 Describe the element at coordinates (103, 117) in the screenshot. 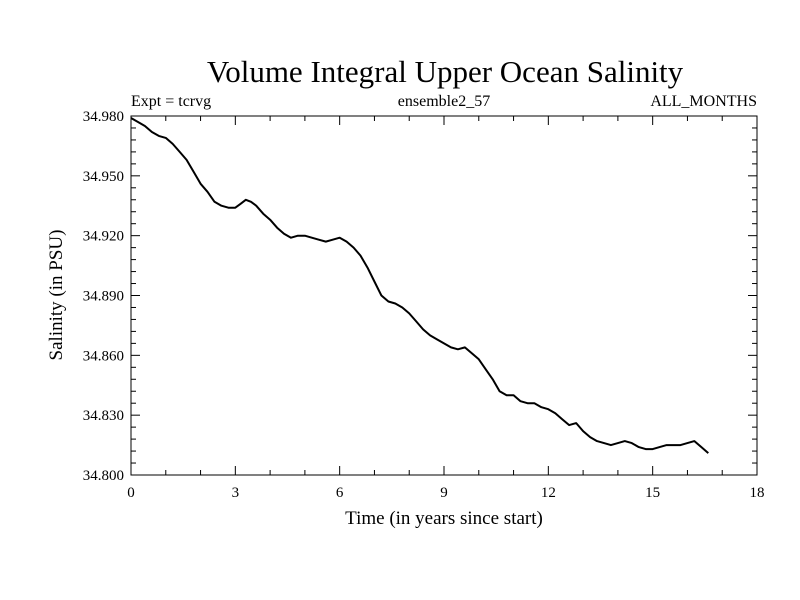

I see `y-tick-label: 34.980` at that location.